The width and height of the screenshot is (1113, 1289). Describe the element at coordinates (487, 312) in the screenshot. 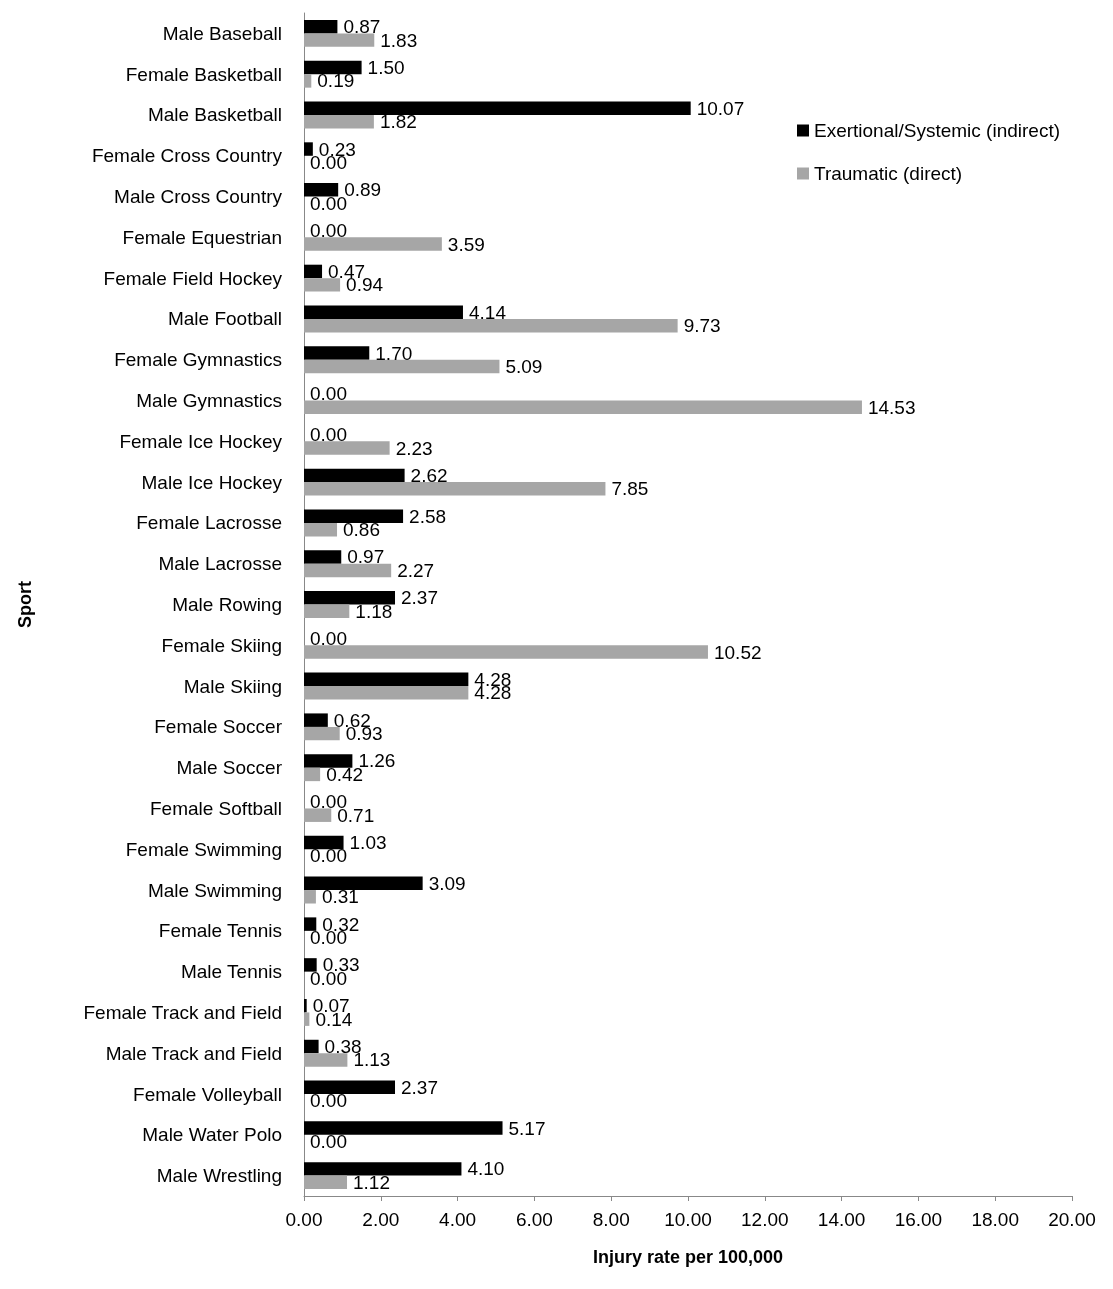

I see `data-label: 4.14` at that location.